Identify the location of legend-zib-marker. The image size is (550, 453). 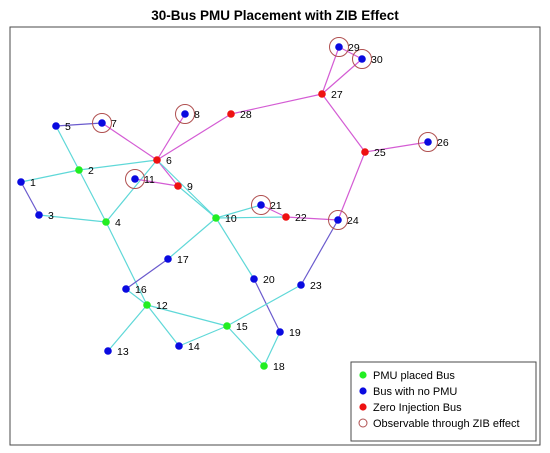
(363, 407).